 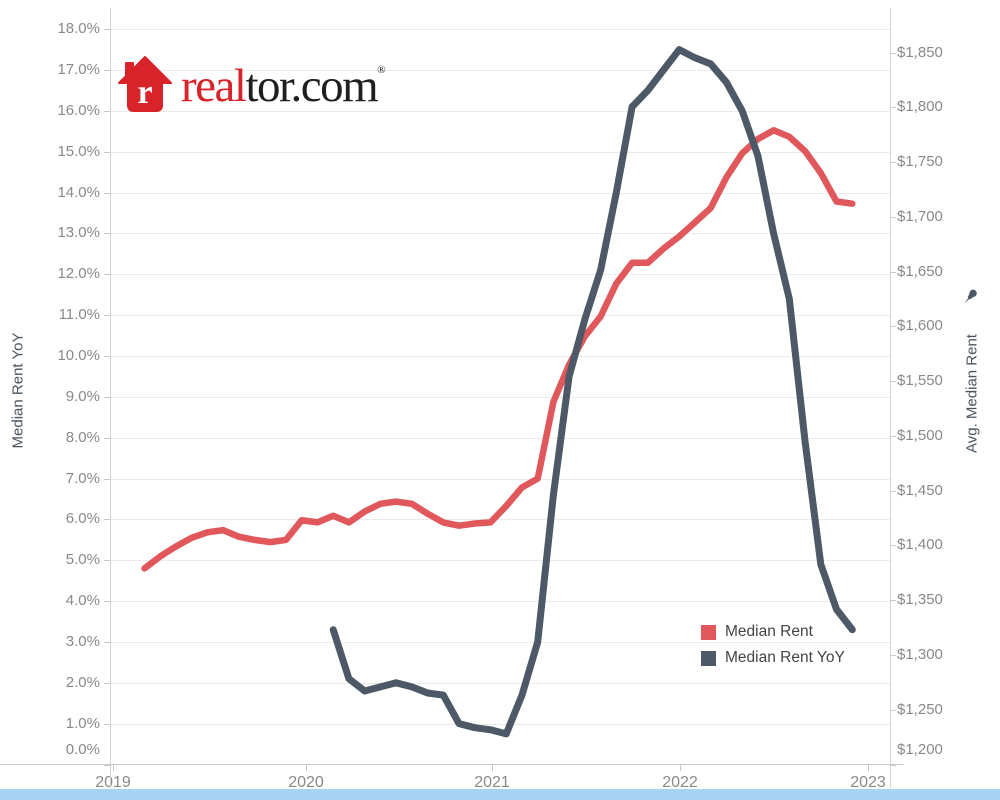 What do you see at coordinates (82, 682) in the screenshot?
I see `left-axis-tick-label: 2.0%` at bounding box center [82, 682].